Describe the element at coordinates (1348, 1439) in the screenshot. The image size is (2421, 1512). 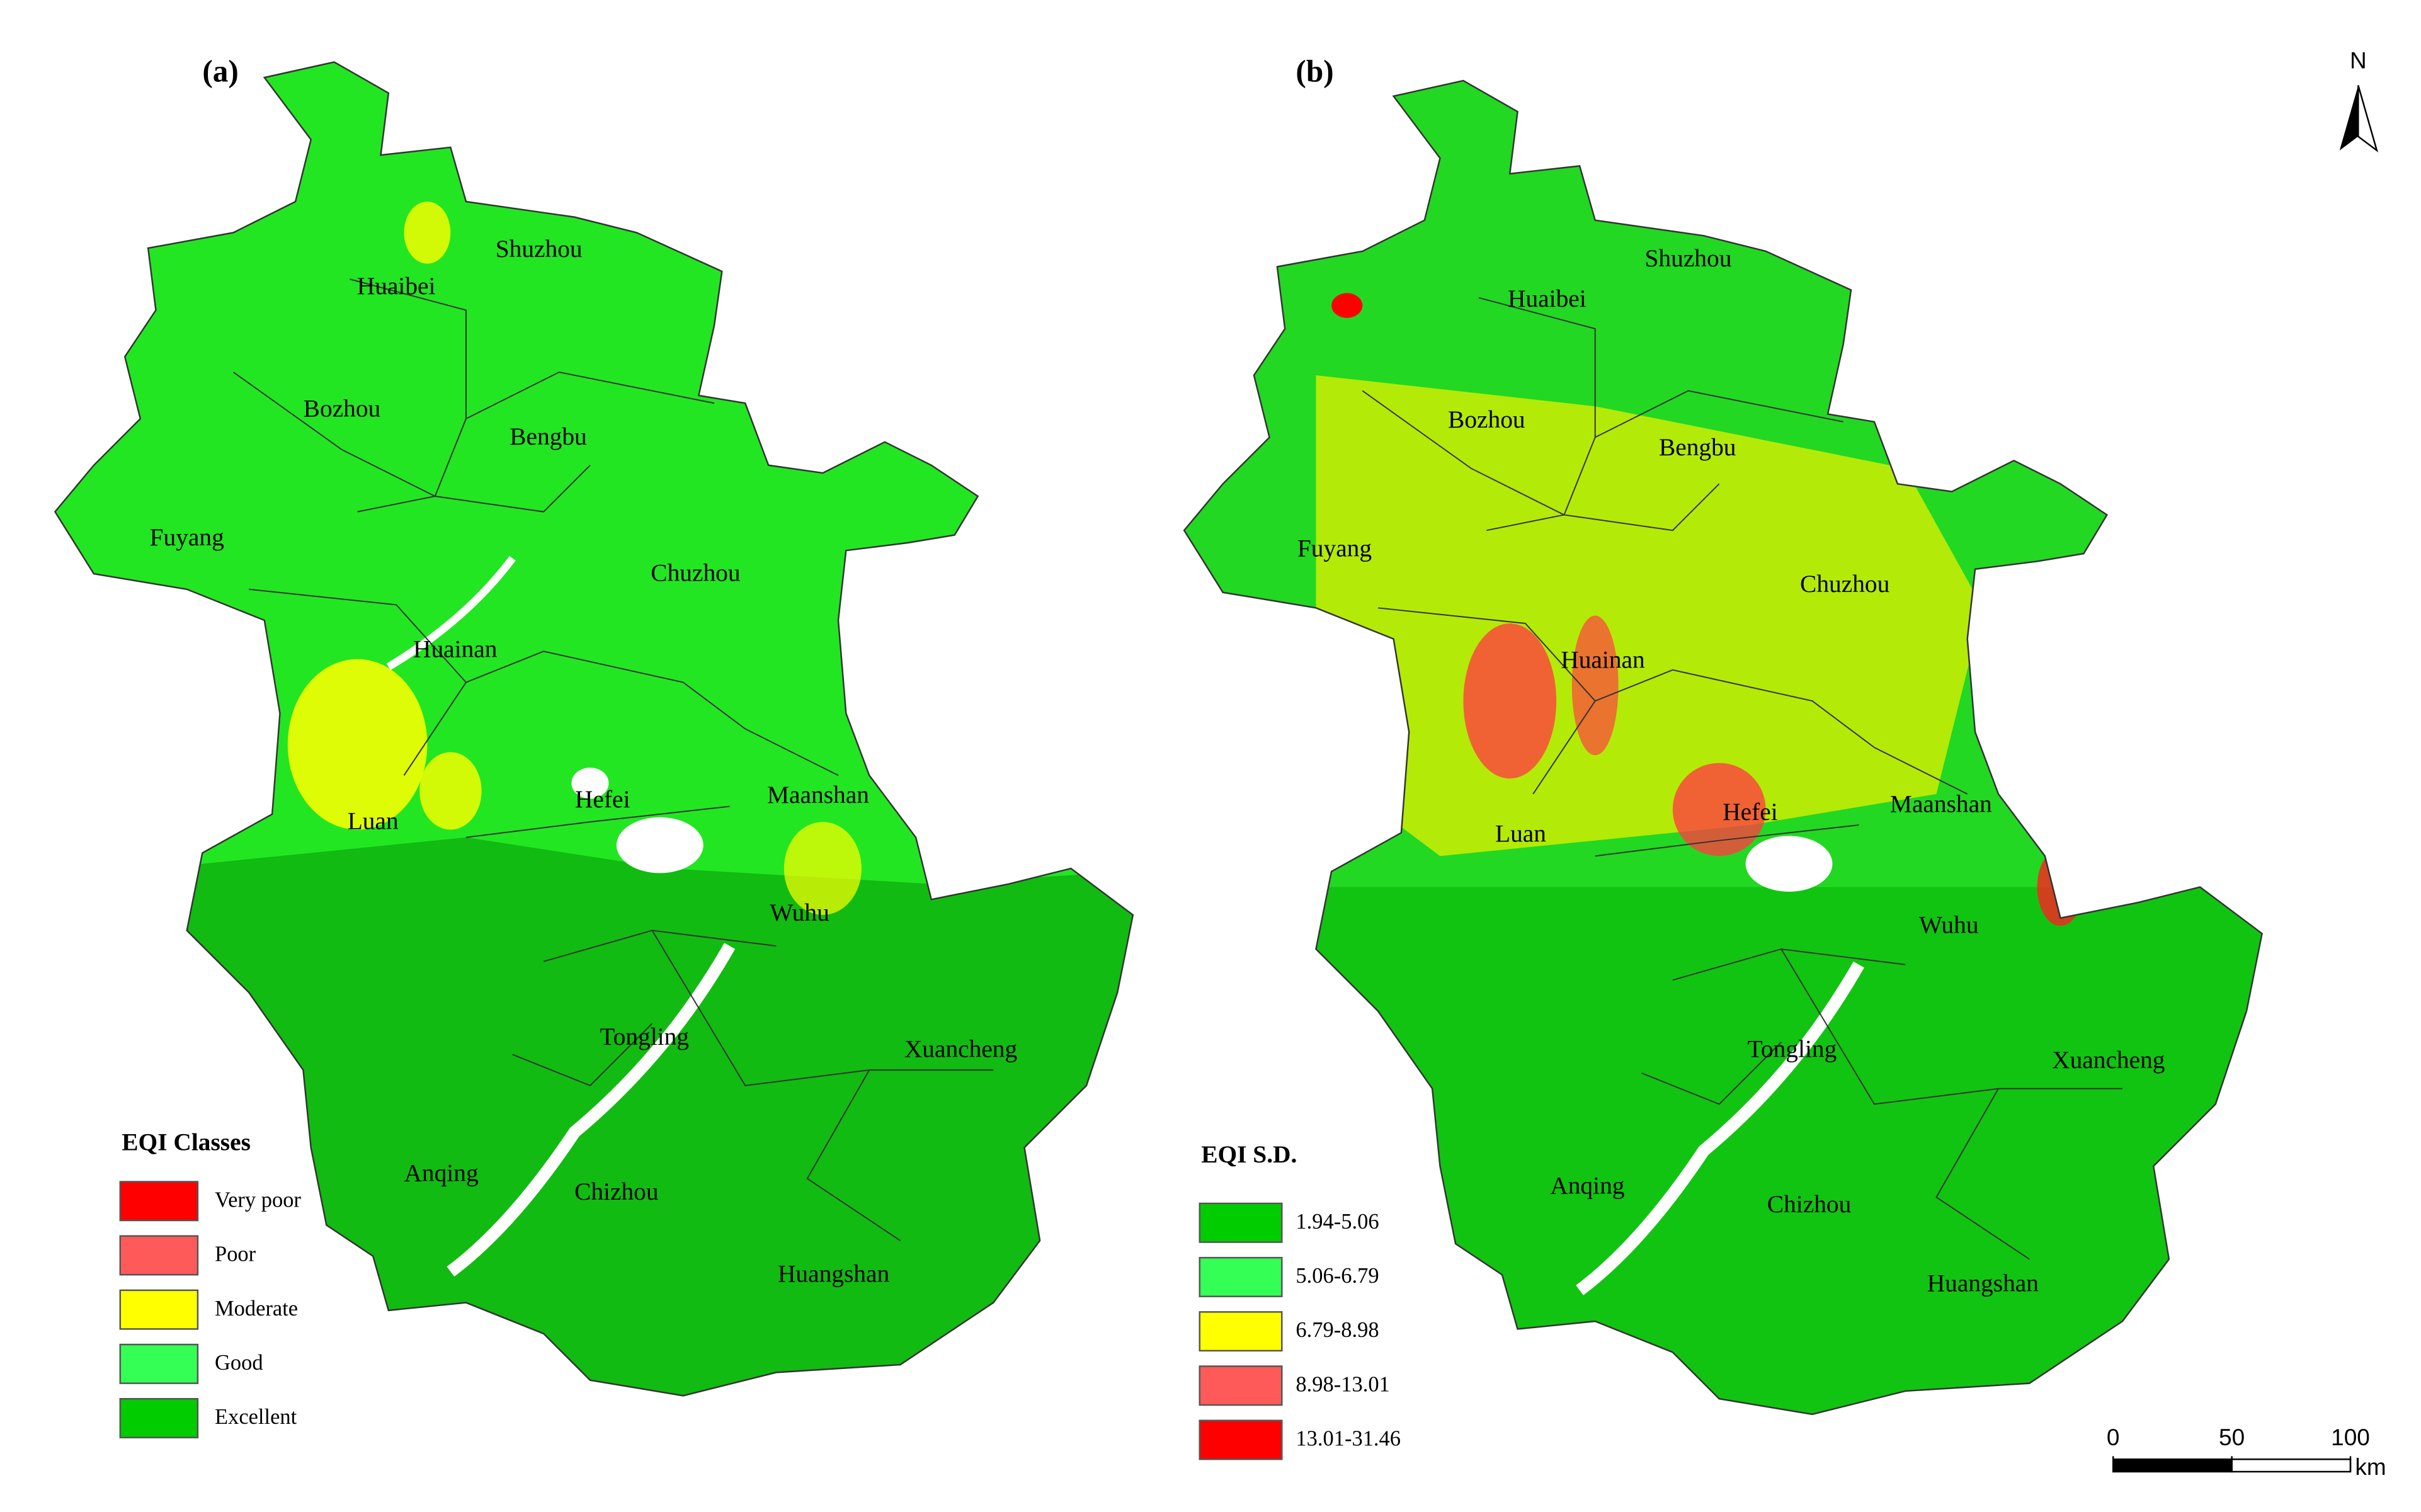
I see `legend-label: 13.01-31.46` at that location.